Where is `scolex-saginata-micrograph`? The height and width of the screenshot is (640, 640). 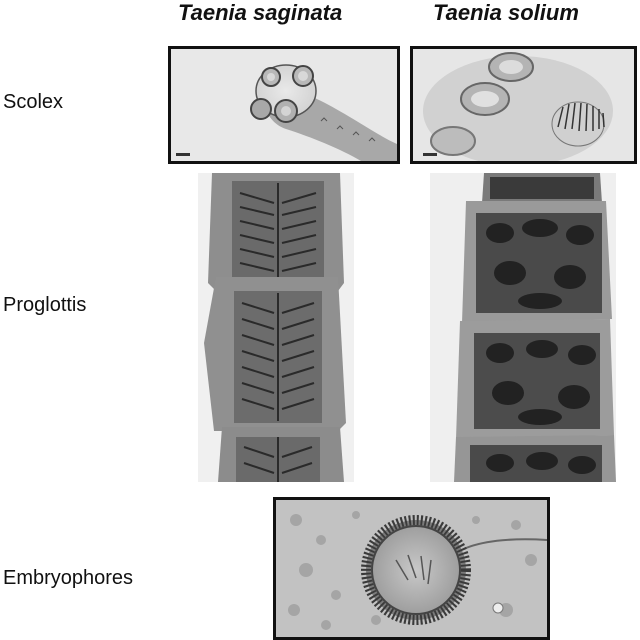 scolex-saginata-micrograph is located at coordinates (284, 105).